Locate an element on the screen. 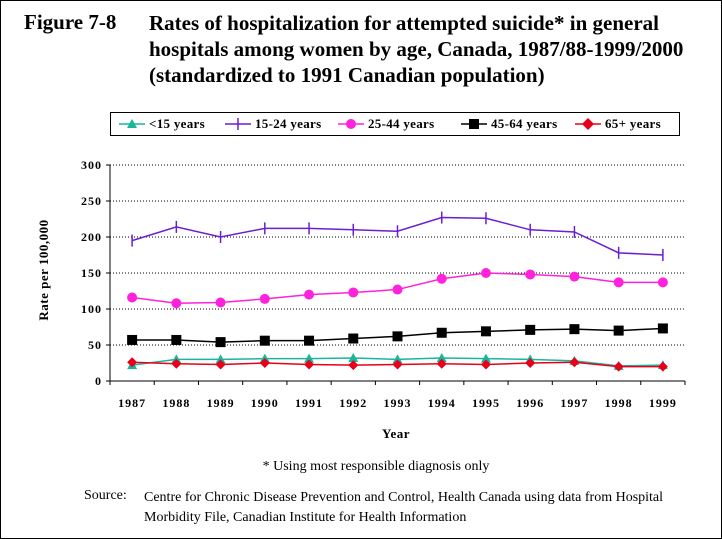  x-tick-label: 1989 is located at coordinates (221, 403).